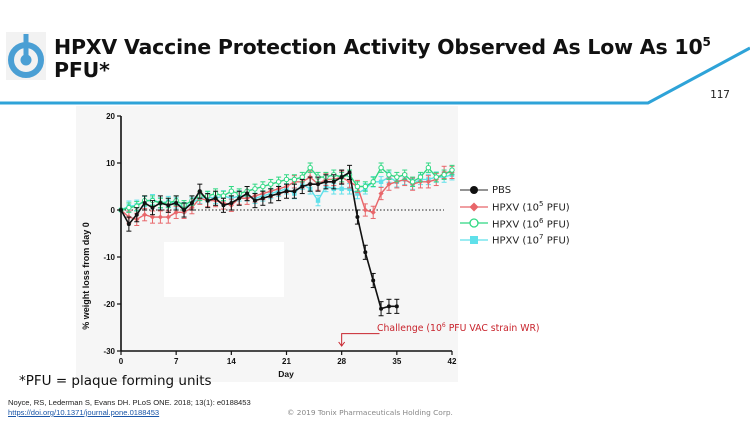  What do you see at coordinates (515, 190) in the screenshot?
I see `legend-item-pbs: PBS` at bounding box center [515, 190].